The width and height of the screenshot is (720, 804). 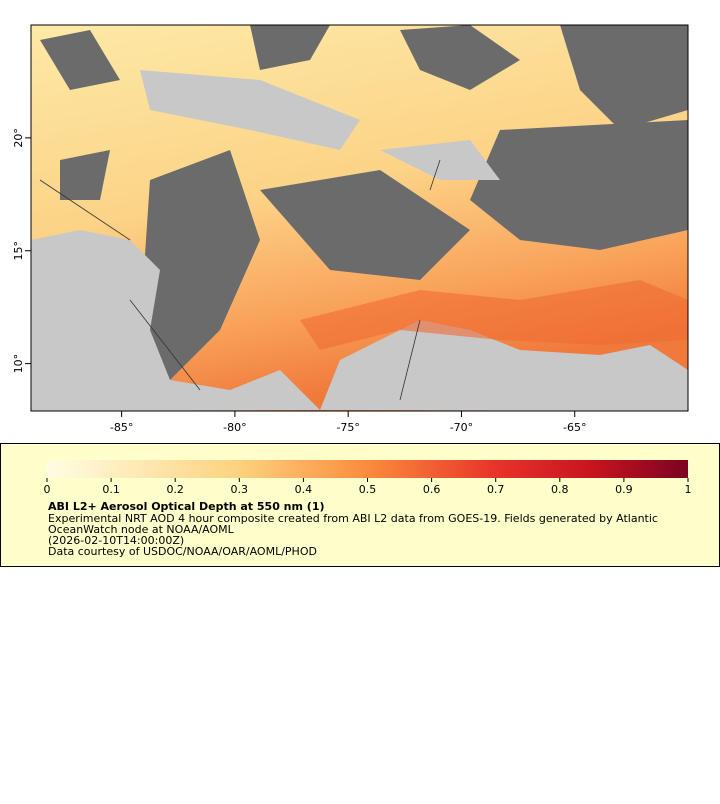 What do you see at coordinates (111, 489) in the screenshot?
I see `colorbar-tick-label: 0.1` at bounding box center [111, 489].